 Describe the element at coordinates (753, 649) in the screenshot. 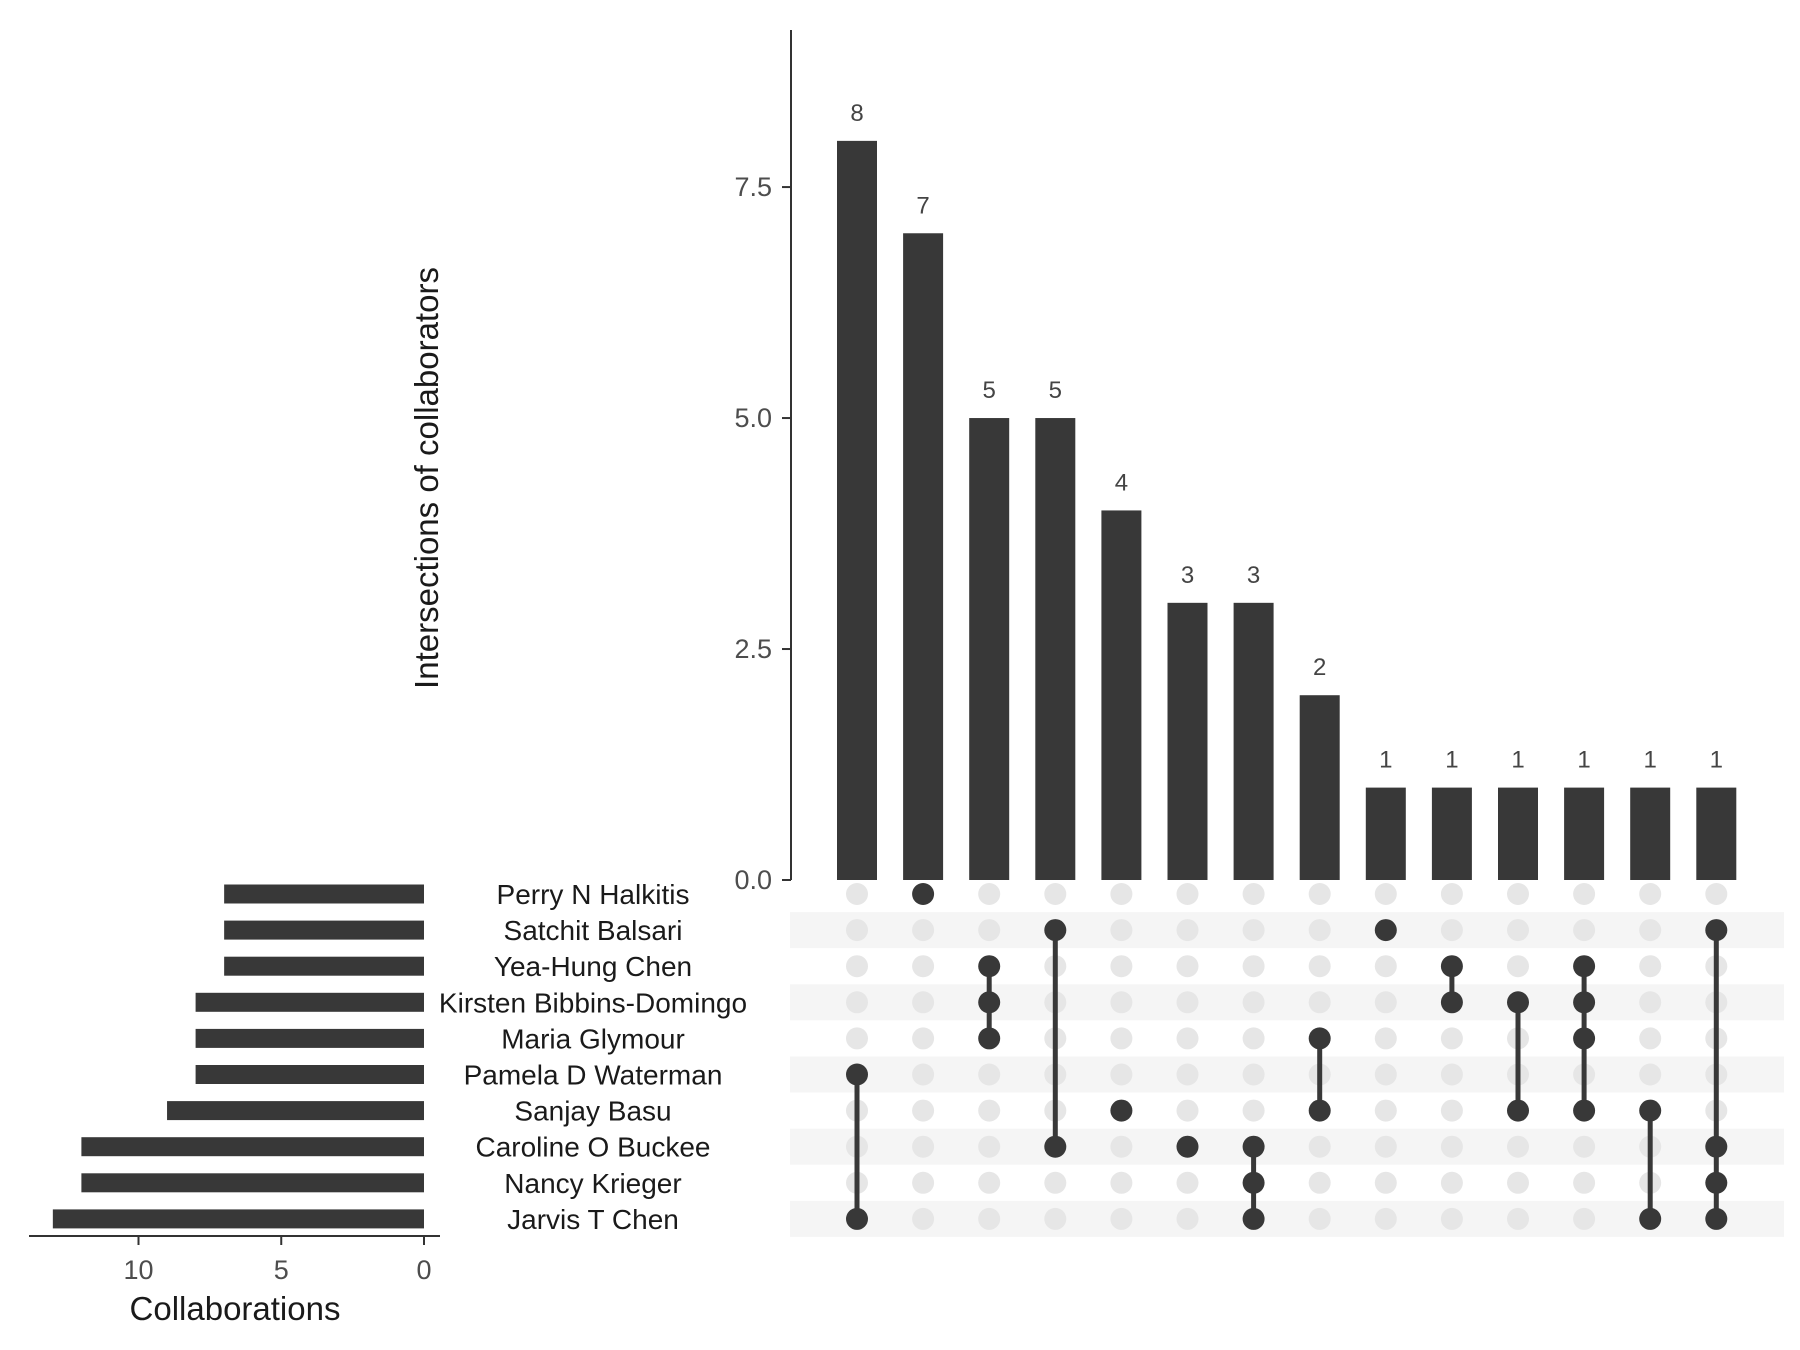

I see `intersection-tick-label: 2.5` at that location.